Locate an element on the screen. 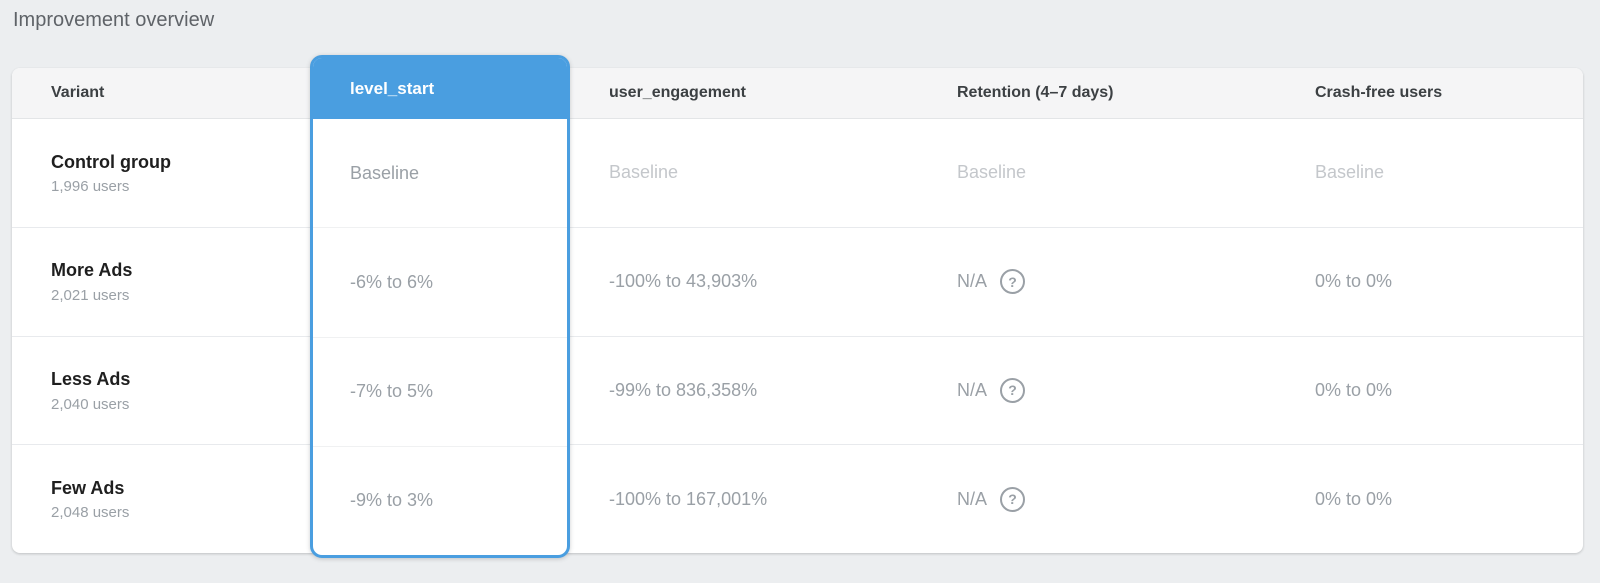 The height and width of the screenshot is (583, 1600). variant-name: Control group is located at coordinates (111, 161).